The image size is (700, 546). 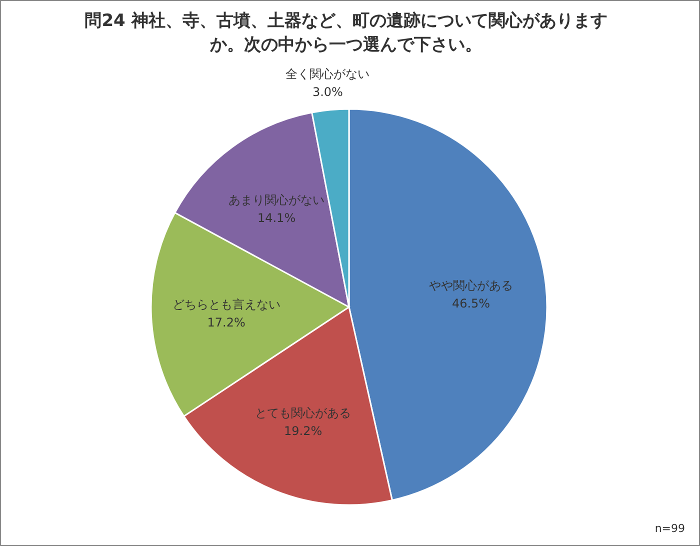 I want to click on text: n=99, so click(x=669, y=528).